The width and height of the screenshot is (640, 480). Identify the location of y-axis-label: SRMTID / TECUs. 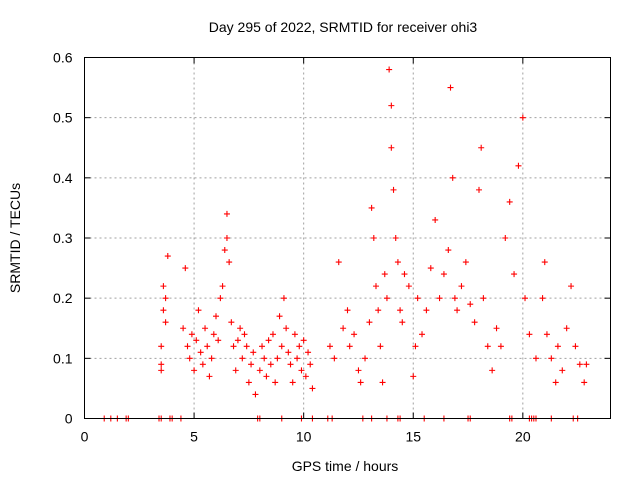
(15, 238).